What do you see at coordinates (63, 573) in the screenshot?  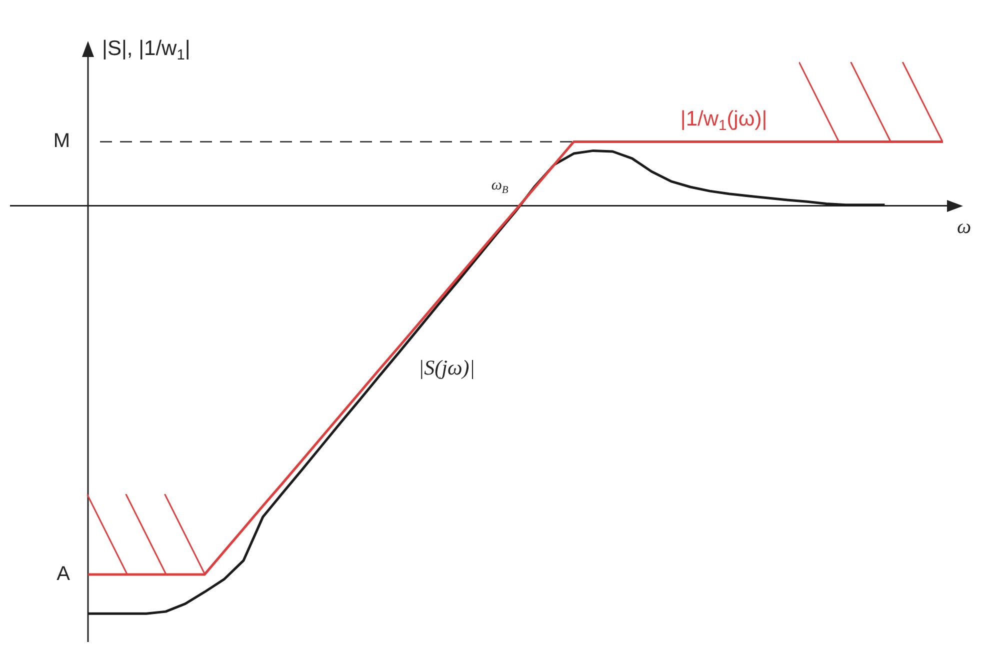 I see `text: A` at bounding box center [63, 573].